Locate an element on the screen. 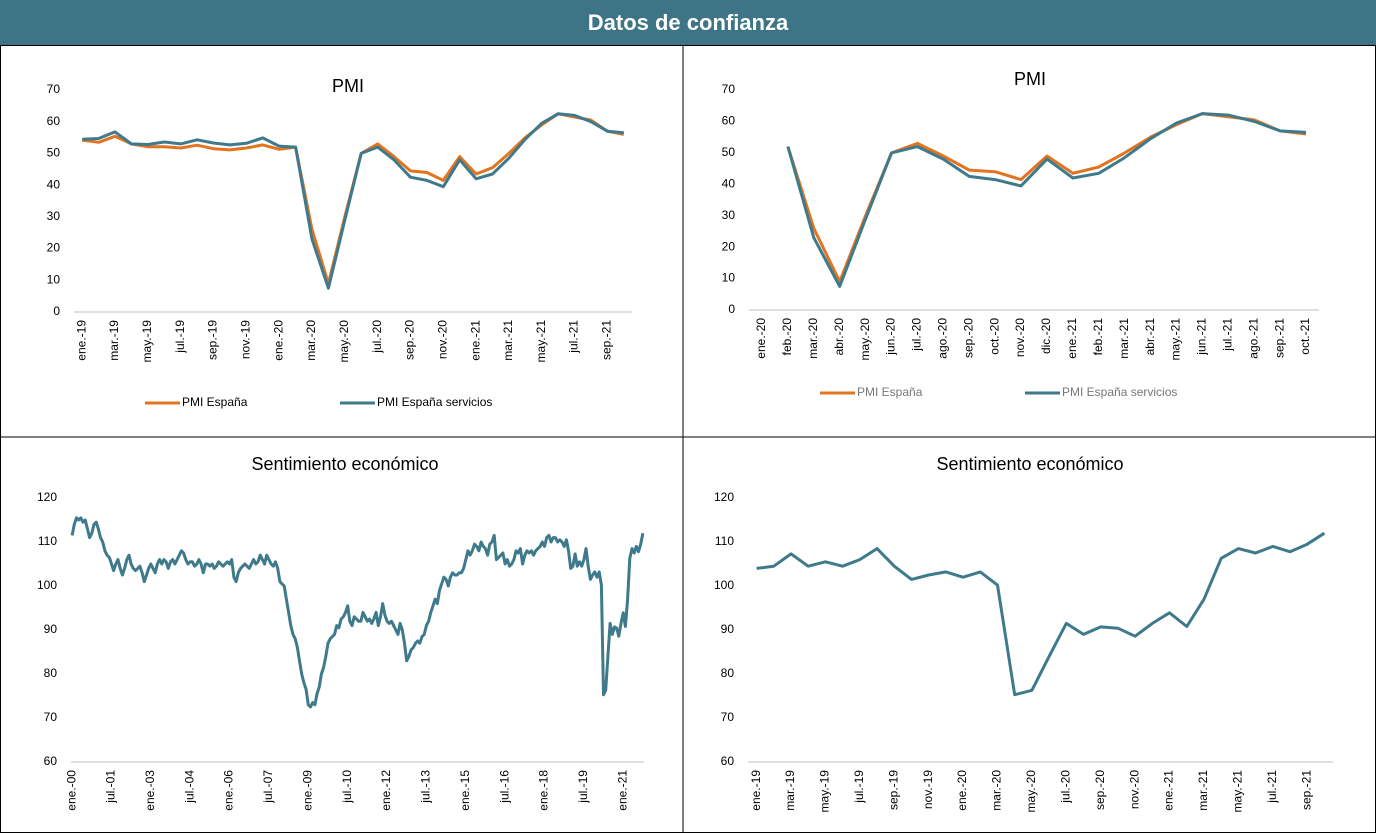 The image size is (1376, 833). x-tick-label: ago.-21 is located at coordinates (1253, 338).